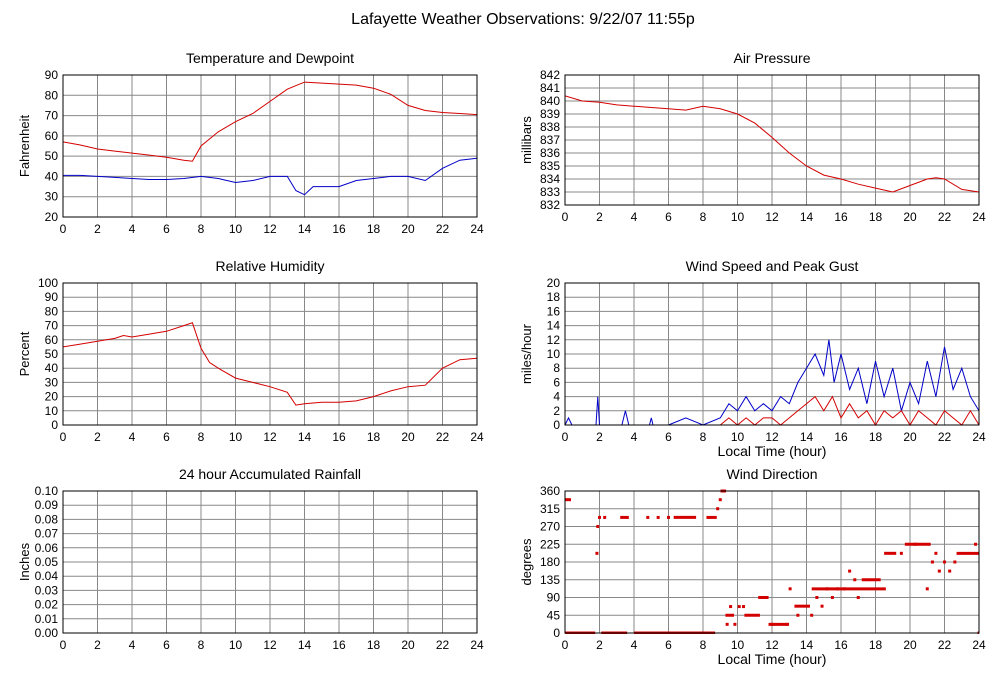 The height and width of the screenshot is (680, 1000). Describe the element at coordinates (772, 659) in the screenshot. I see `x-axis-label: Local Time (hour)` at that location.